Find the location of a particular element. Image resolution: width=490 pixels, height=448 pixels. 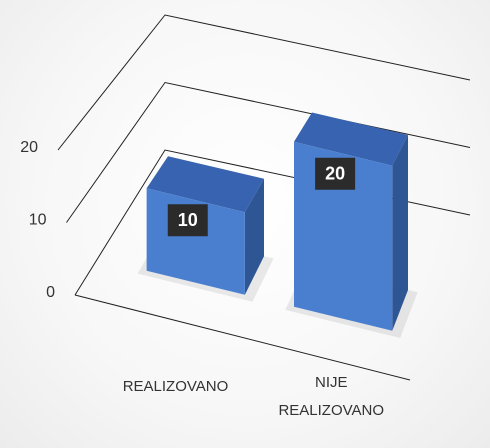

value-label: 10 is located at coordinates (188, 220).